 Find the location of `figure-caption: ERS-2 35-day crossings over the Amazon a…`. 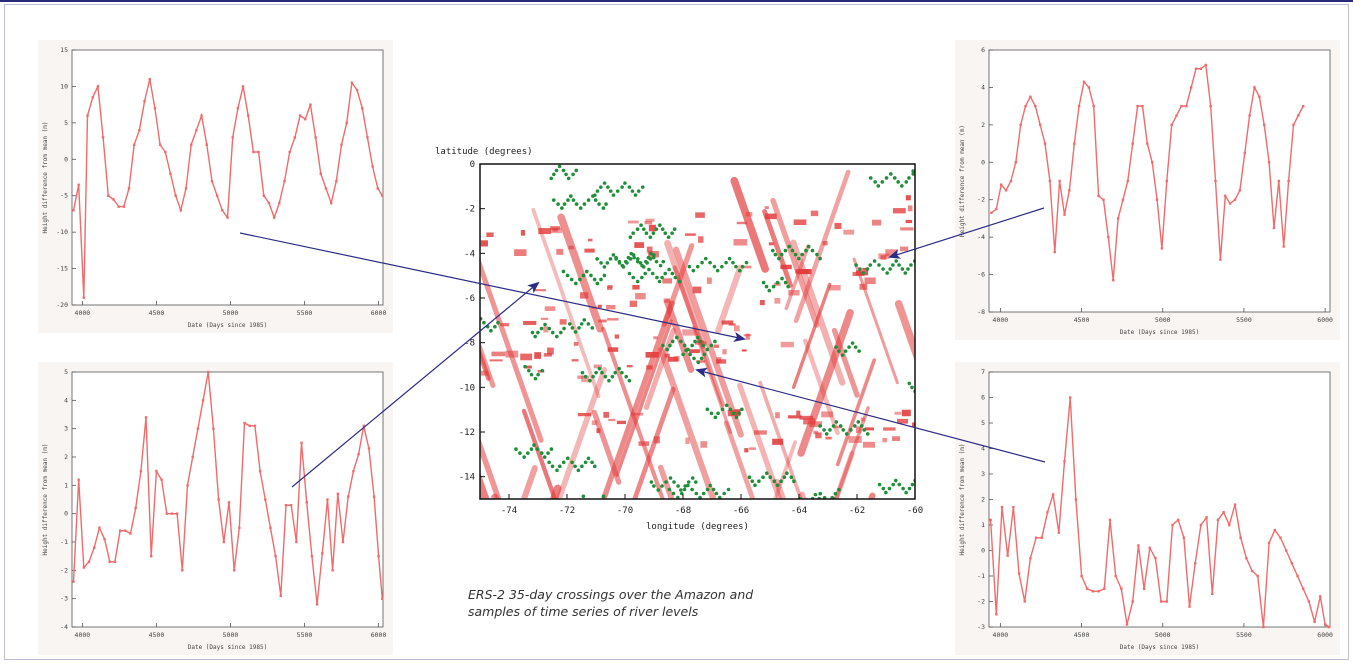

figure-caption: ERS-2 35-day crossings over the Amazon a… is located at coordinates (611, 603).